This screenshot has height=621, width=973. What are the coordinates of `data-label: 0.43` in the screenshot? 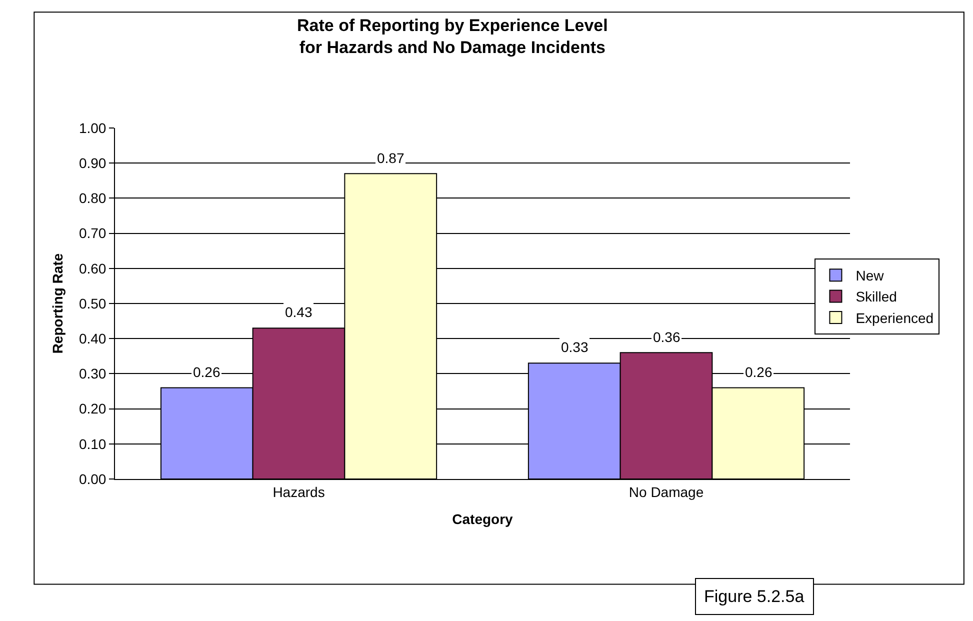 It's located at (298, 312).